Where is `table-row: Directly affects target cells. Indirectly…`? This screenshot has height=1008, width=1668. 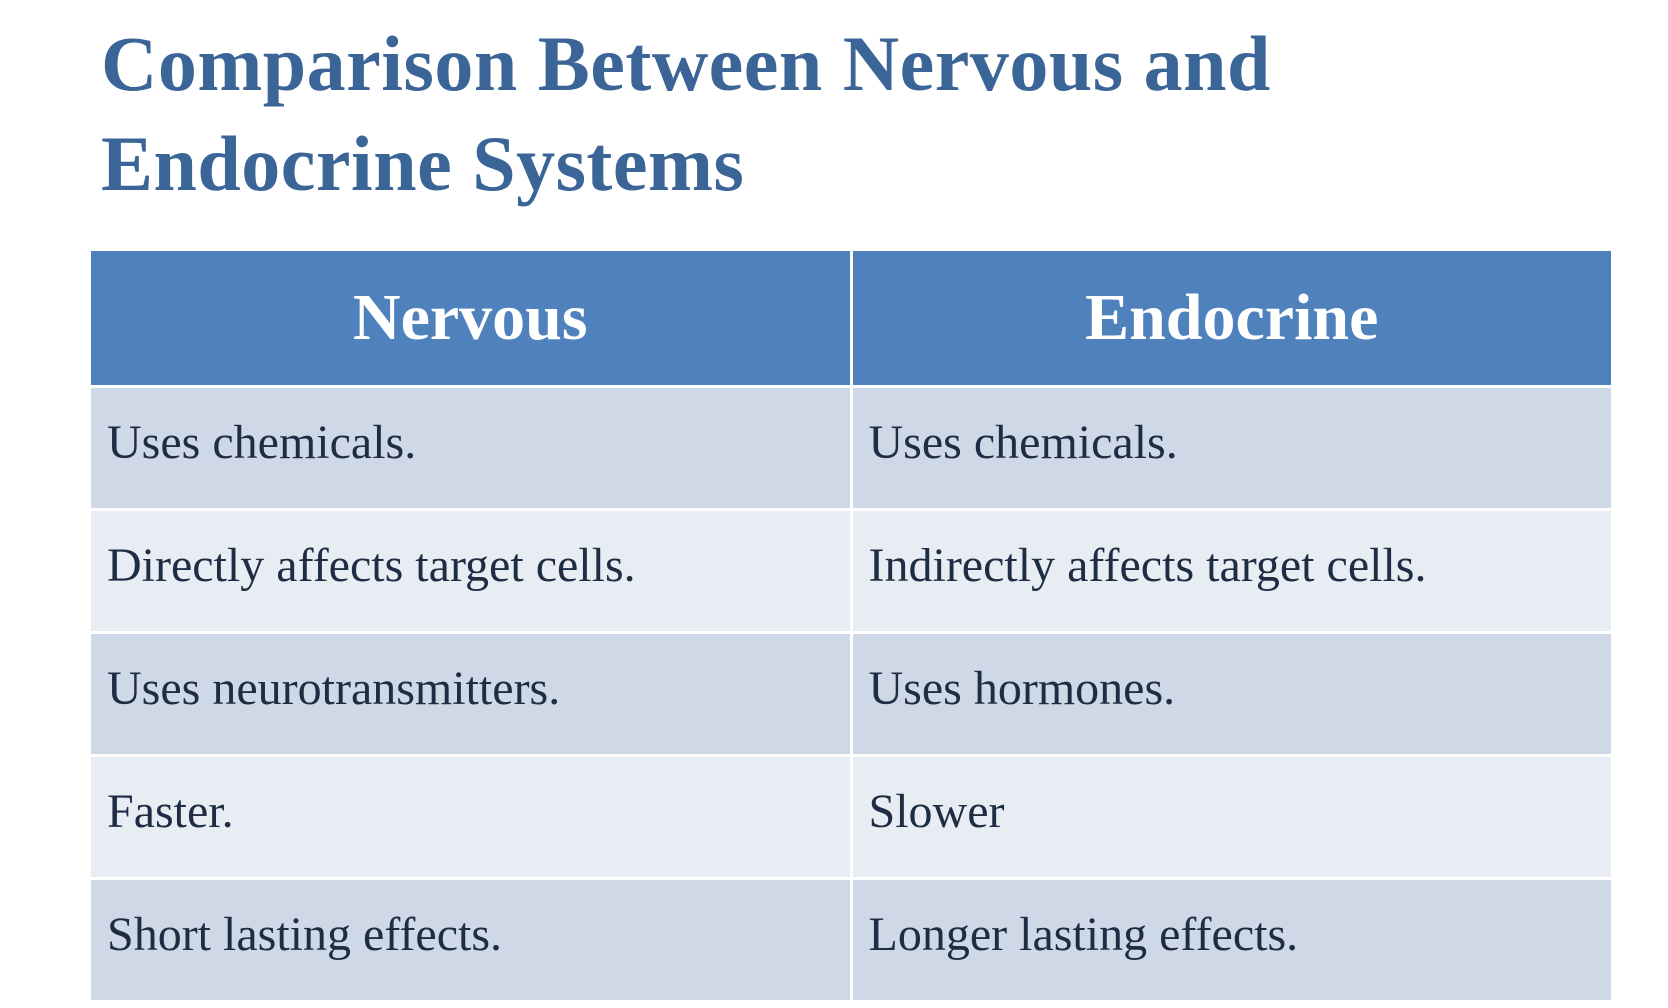
table-row: Directly affects target cells. Indirectly… is located at coordinates (851, 571).